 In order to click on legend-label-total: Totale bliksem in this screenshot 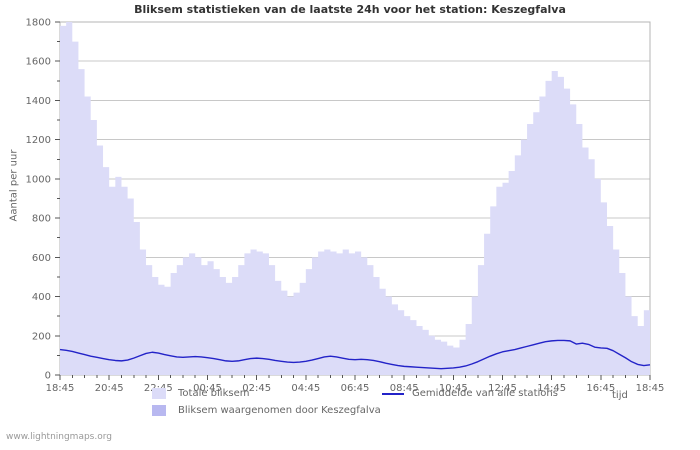, I will do `click(214, 393)`.